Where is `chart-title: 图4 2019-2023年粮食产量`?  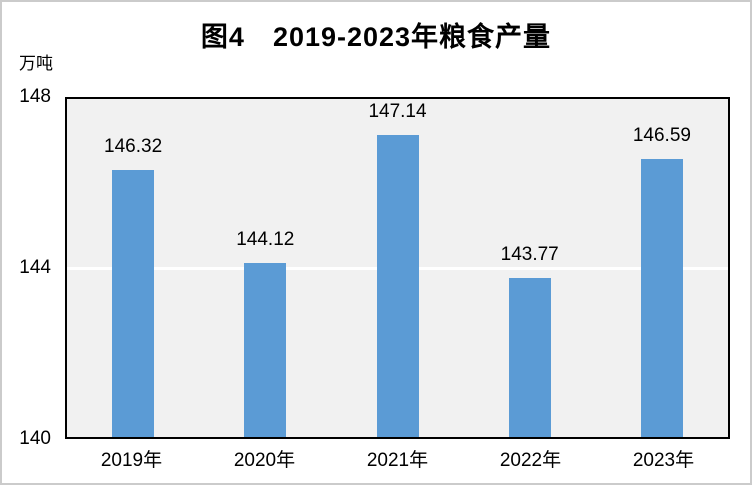 chart-title: 图4 2019-2023年粮食产量 is located at coordinates (376, 37).